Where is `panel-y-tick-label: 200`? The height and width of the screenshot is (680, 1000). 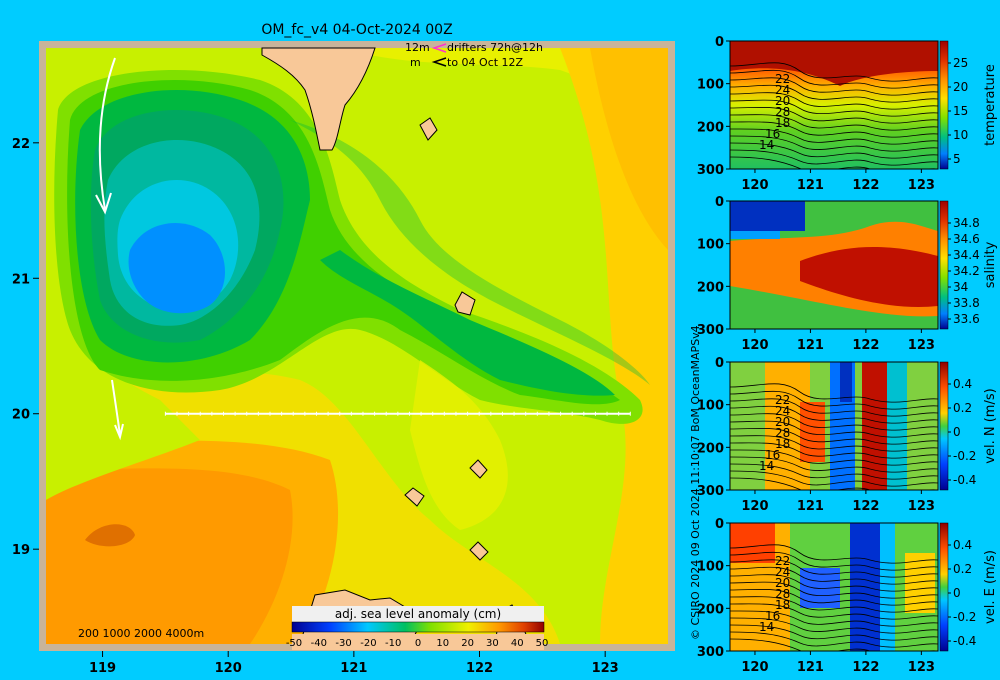 panel-y-tick-label: 200 is located at coordinates (710, 609).